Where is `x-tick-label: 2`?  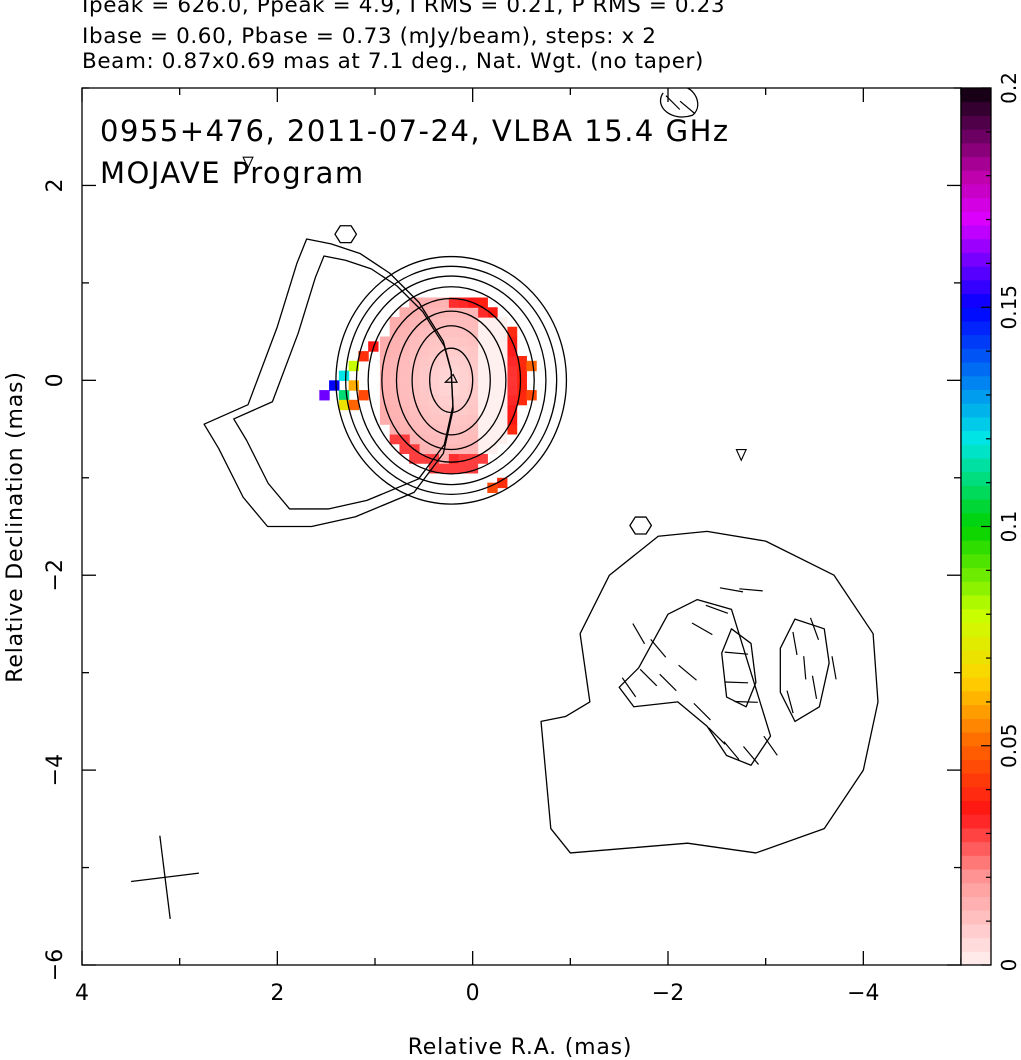 x-tick-label: 2 is located at coordinates (277, 993).